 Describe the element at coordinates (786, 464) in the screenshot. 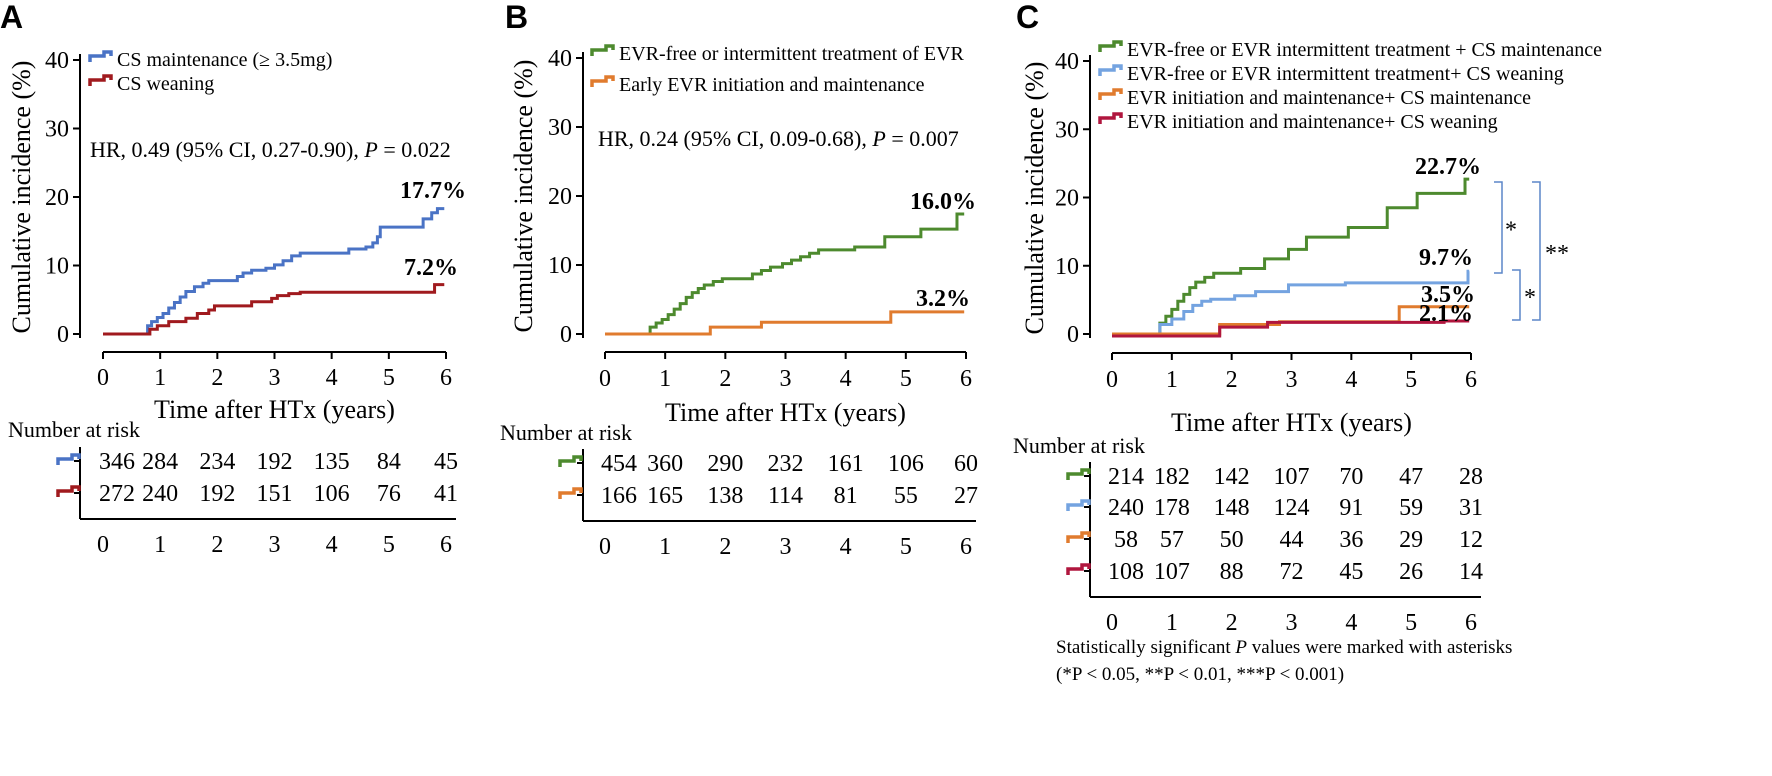

I see `risk-count: 232` at that location.